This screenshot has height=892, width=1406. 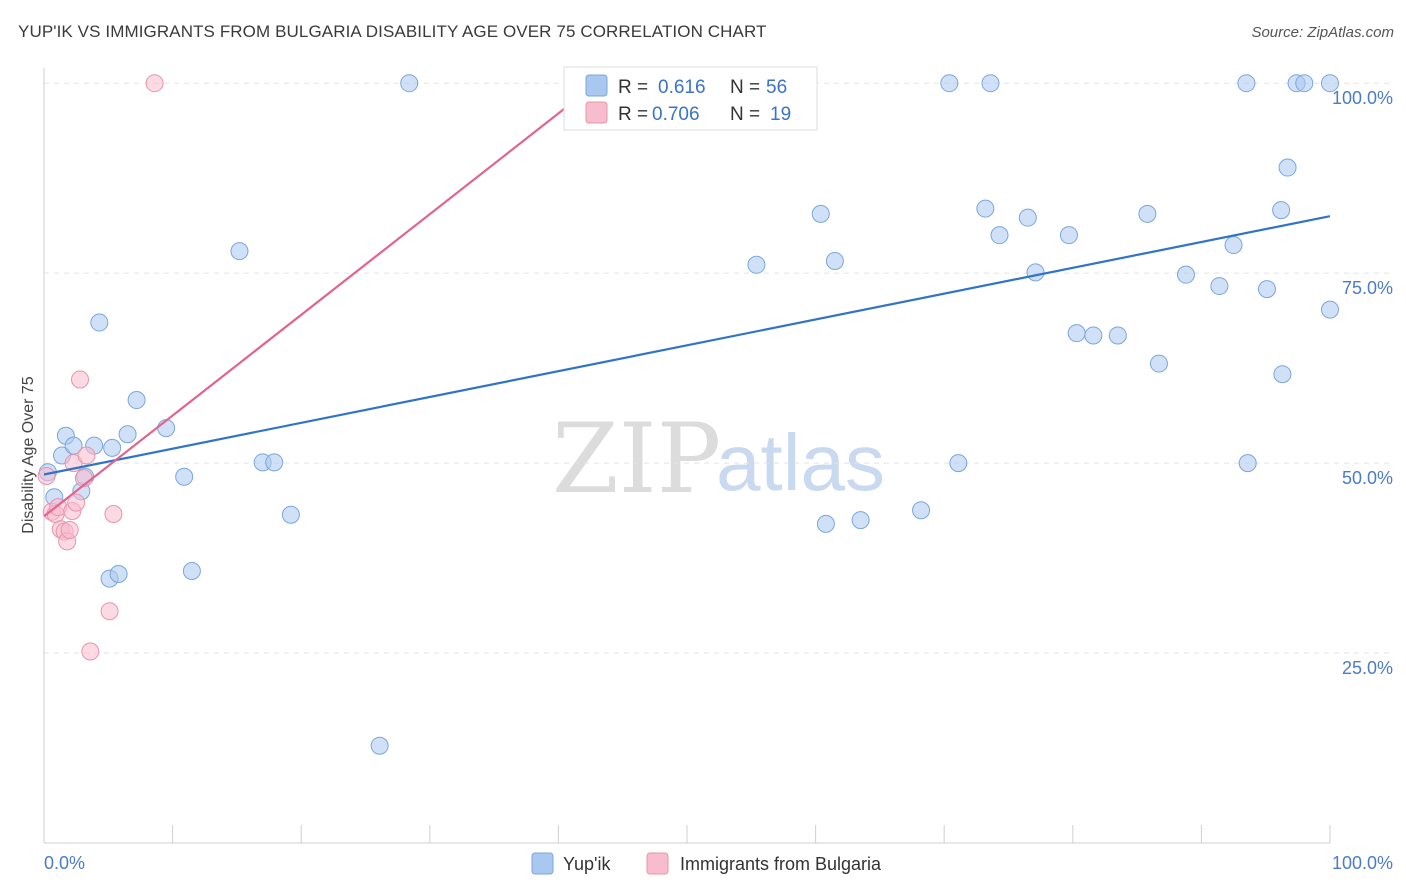 I want to click on y-tick-label-1: 50.0%, so click(x=1367, y=478).